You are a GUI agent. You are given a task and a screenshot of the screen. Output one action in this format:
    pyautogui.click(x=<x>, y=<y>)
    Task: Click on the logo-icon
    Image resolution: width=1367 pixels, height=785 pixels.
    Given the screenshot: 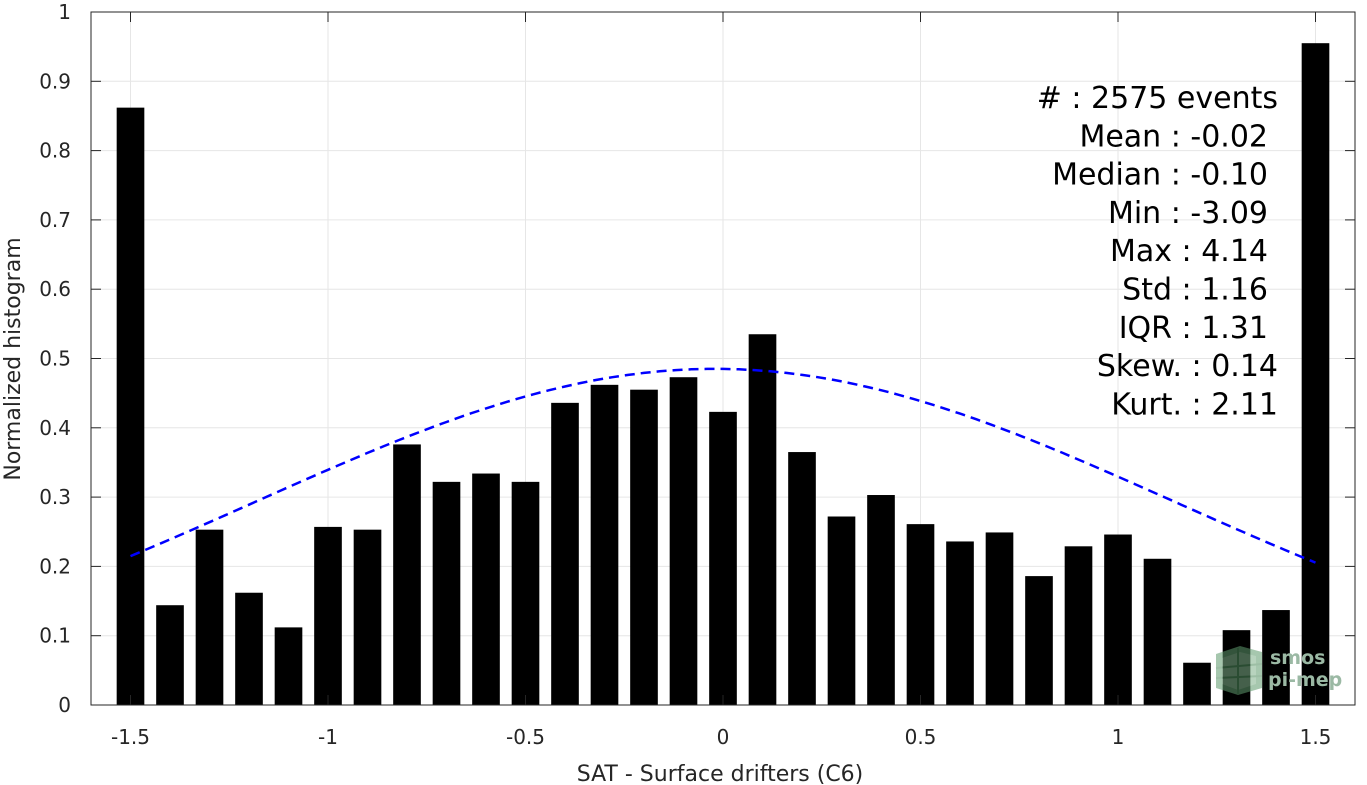 What is the action you would take?
    pyautogui.click(x=1239, y=670)
    